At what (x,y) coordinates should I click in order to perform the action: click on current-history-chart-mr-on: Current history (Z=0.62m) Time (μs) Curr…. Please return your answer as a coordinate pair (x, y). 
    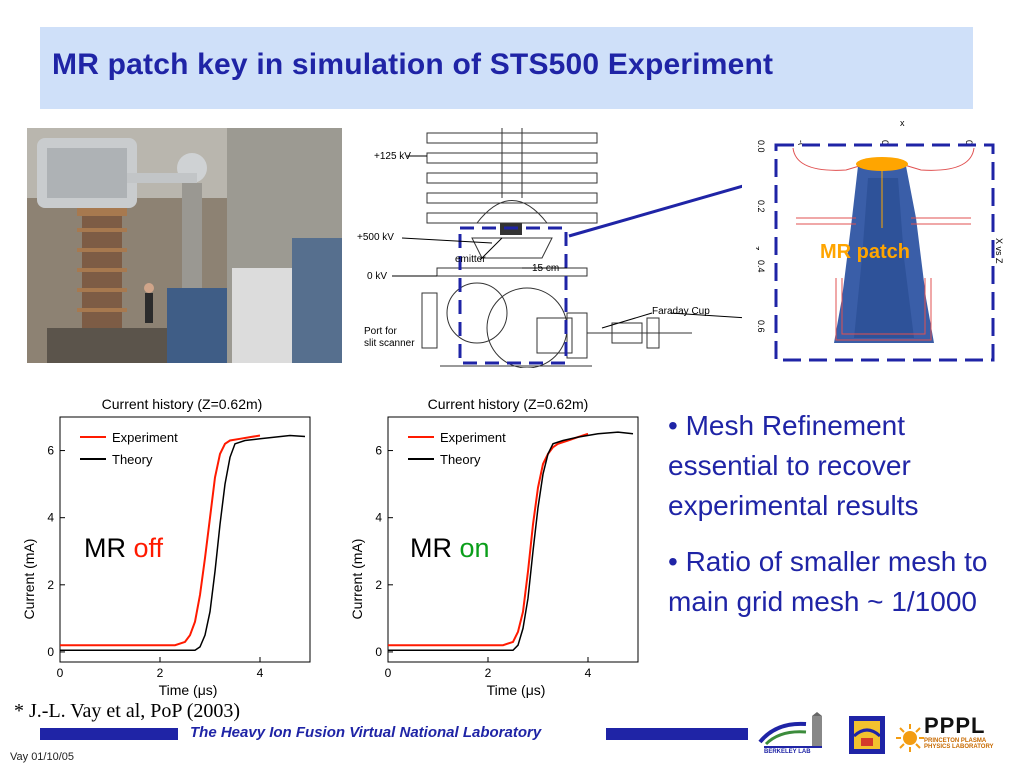
    Looking at the image, I should click on (498, 550).